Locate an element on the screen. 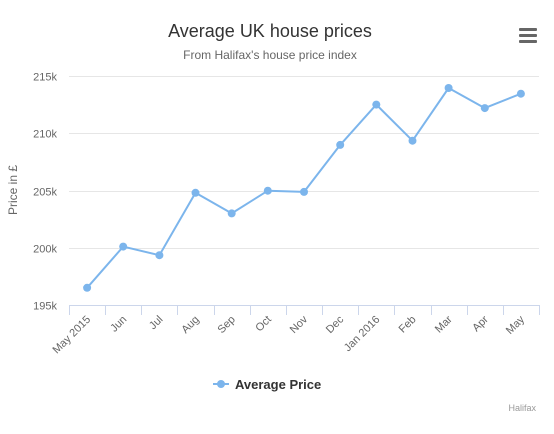 The image size is (554, 434). legend: Average Price is located at coordinates (267, 384).